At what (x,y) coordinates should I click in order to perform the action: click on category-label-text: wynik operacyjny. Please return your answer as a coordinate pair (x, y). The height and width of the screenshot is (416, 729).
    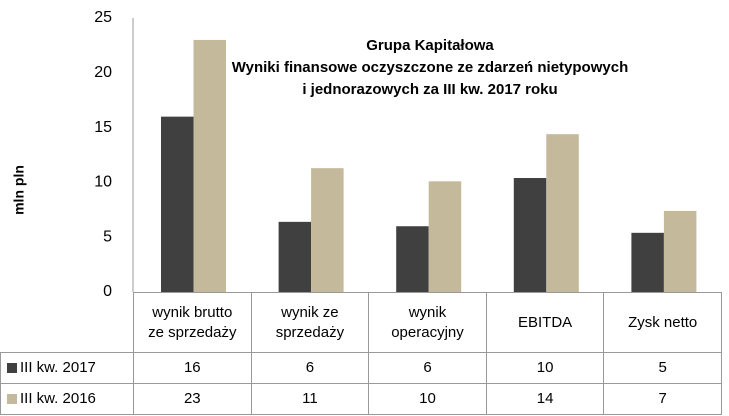
    Looking at the image, I should click on (427, 322).